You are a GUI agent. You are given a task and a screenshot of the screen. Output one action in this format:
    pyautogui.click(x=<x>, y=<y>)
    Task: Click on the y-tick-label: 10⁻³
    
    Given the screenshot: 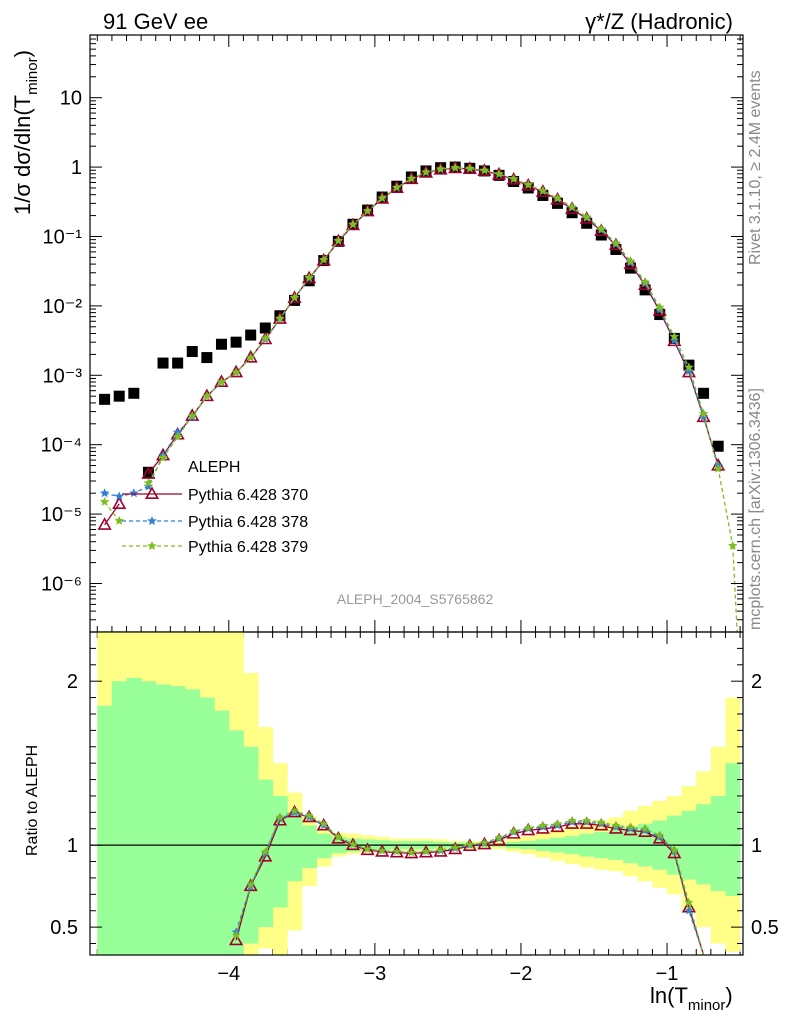 What is the action you would take?
    pyautogui.click(x=63, y=376)
    